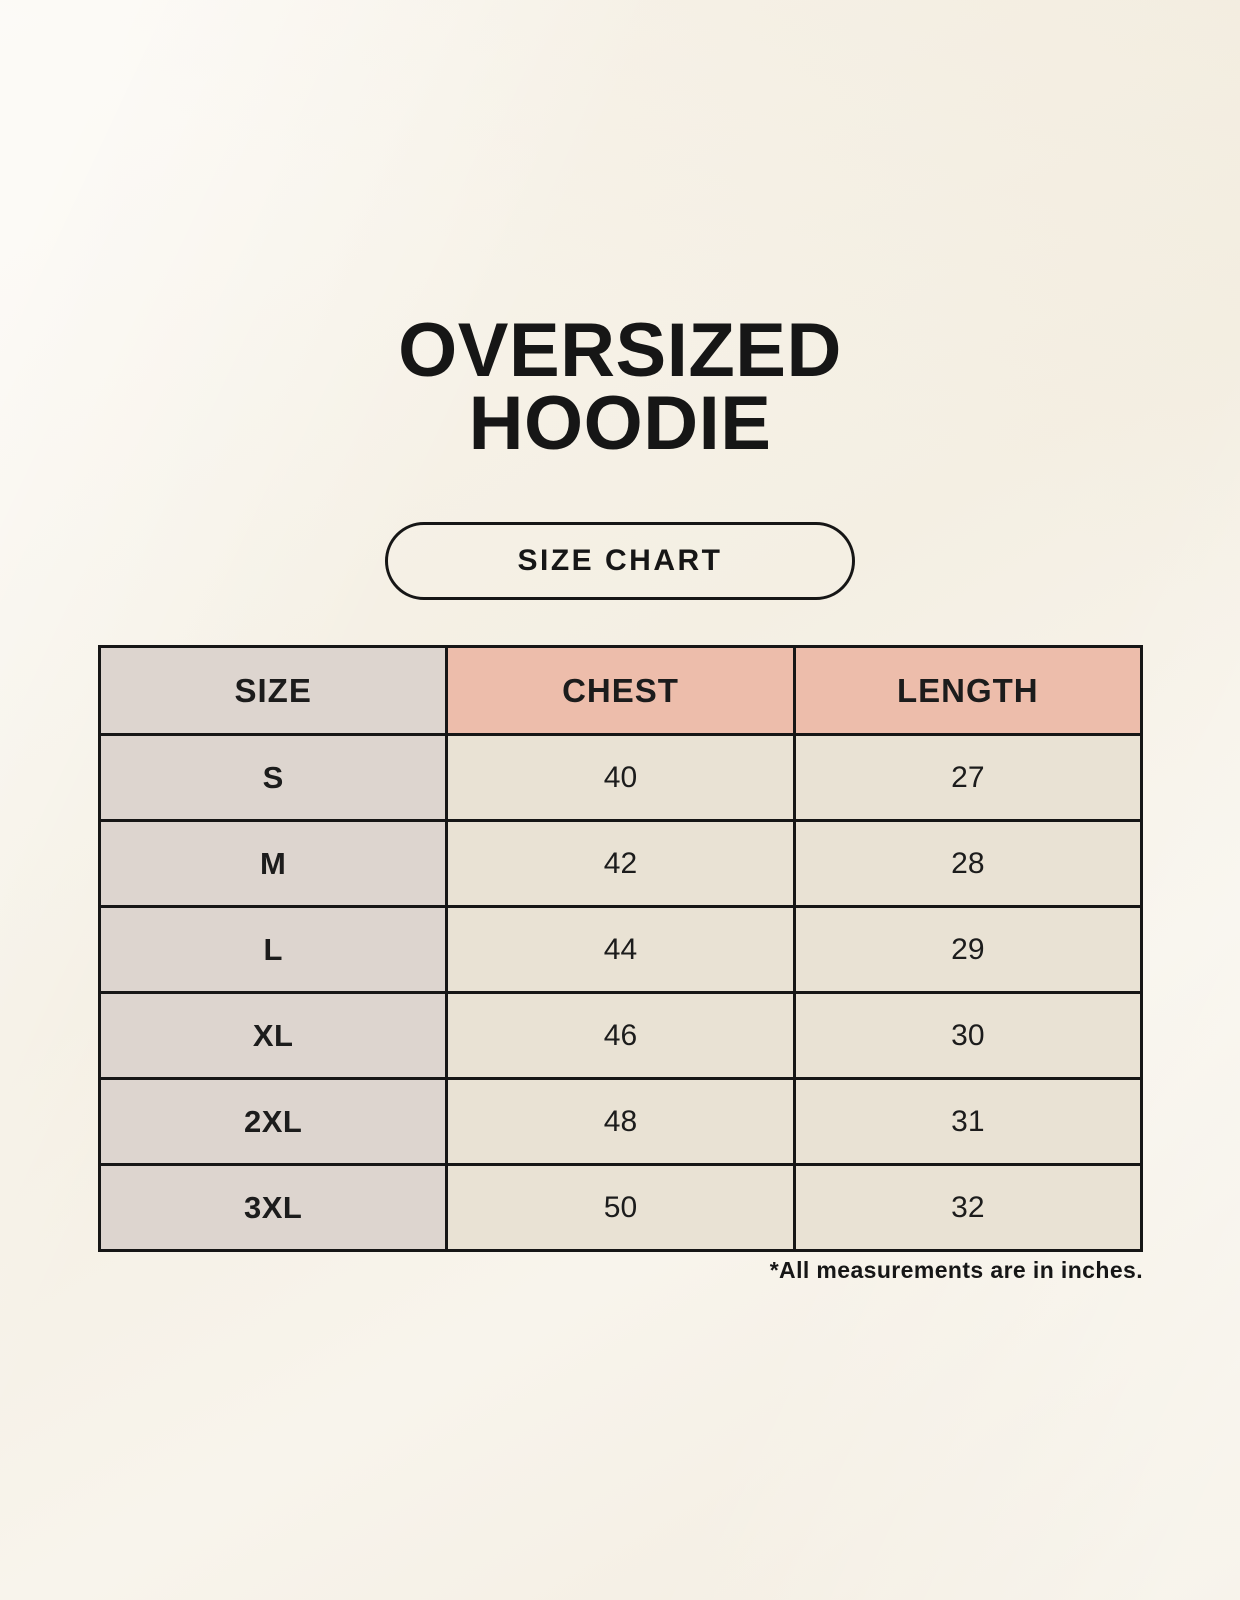 The height and width of the screenshot is (1600, 1240). What do you see at coordinates (956, 1270) in the screenshot?
I see `measurements-note: *All measurements are in inches.` at bounding box center [956, 1270].